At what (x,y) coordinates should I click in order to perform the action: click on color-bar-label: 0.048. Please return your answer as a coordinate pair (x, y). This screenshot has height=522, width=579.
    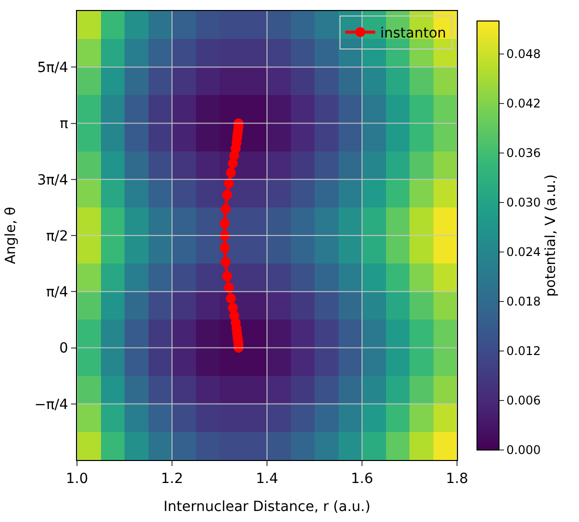
    Looking at the image, I should click on (523, 54).